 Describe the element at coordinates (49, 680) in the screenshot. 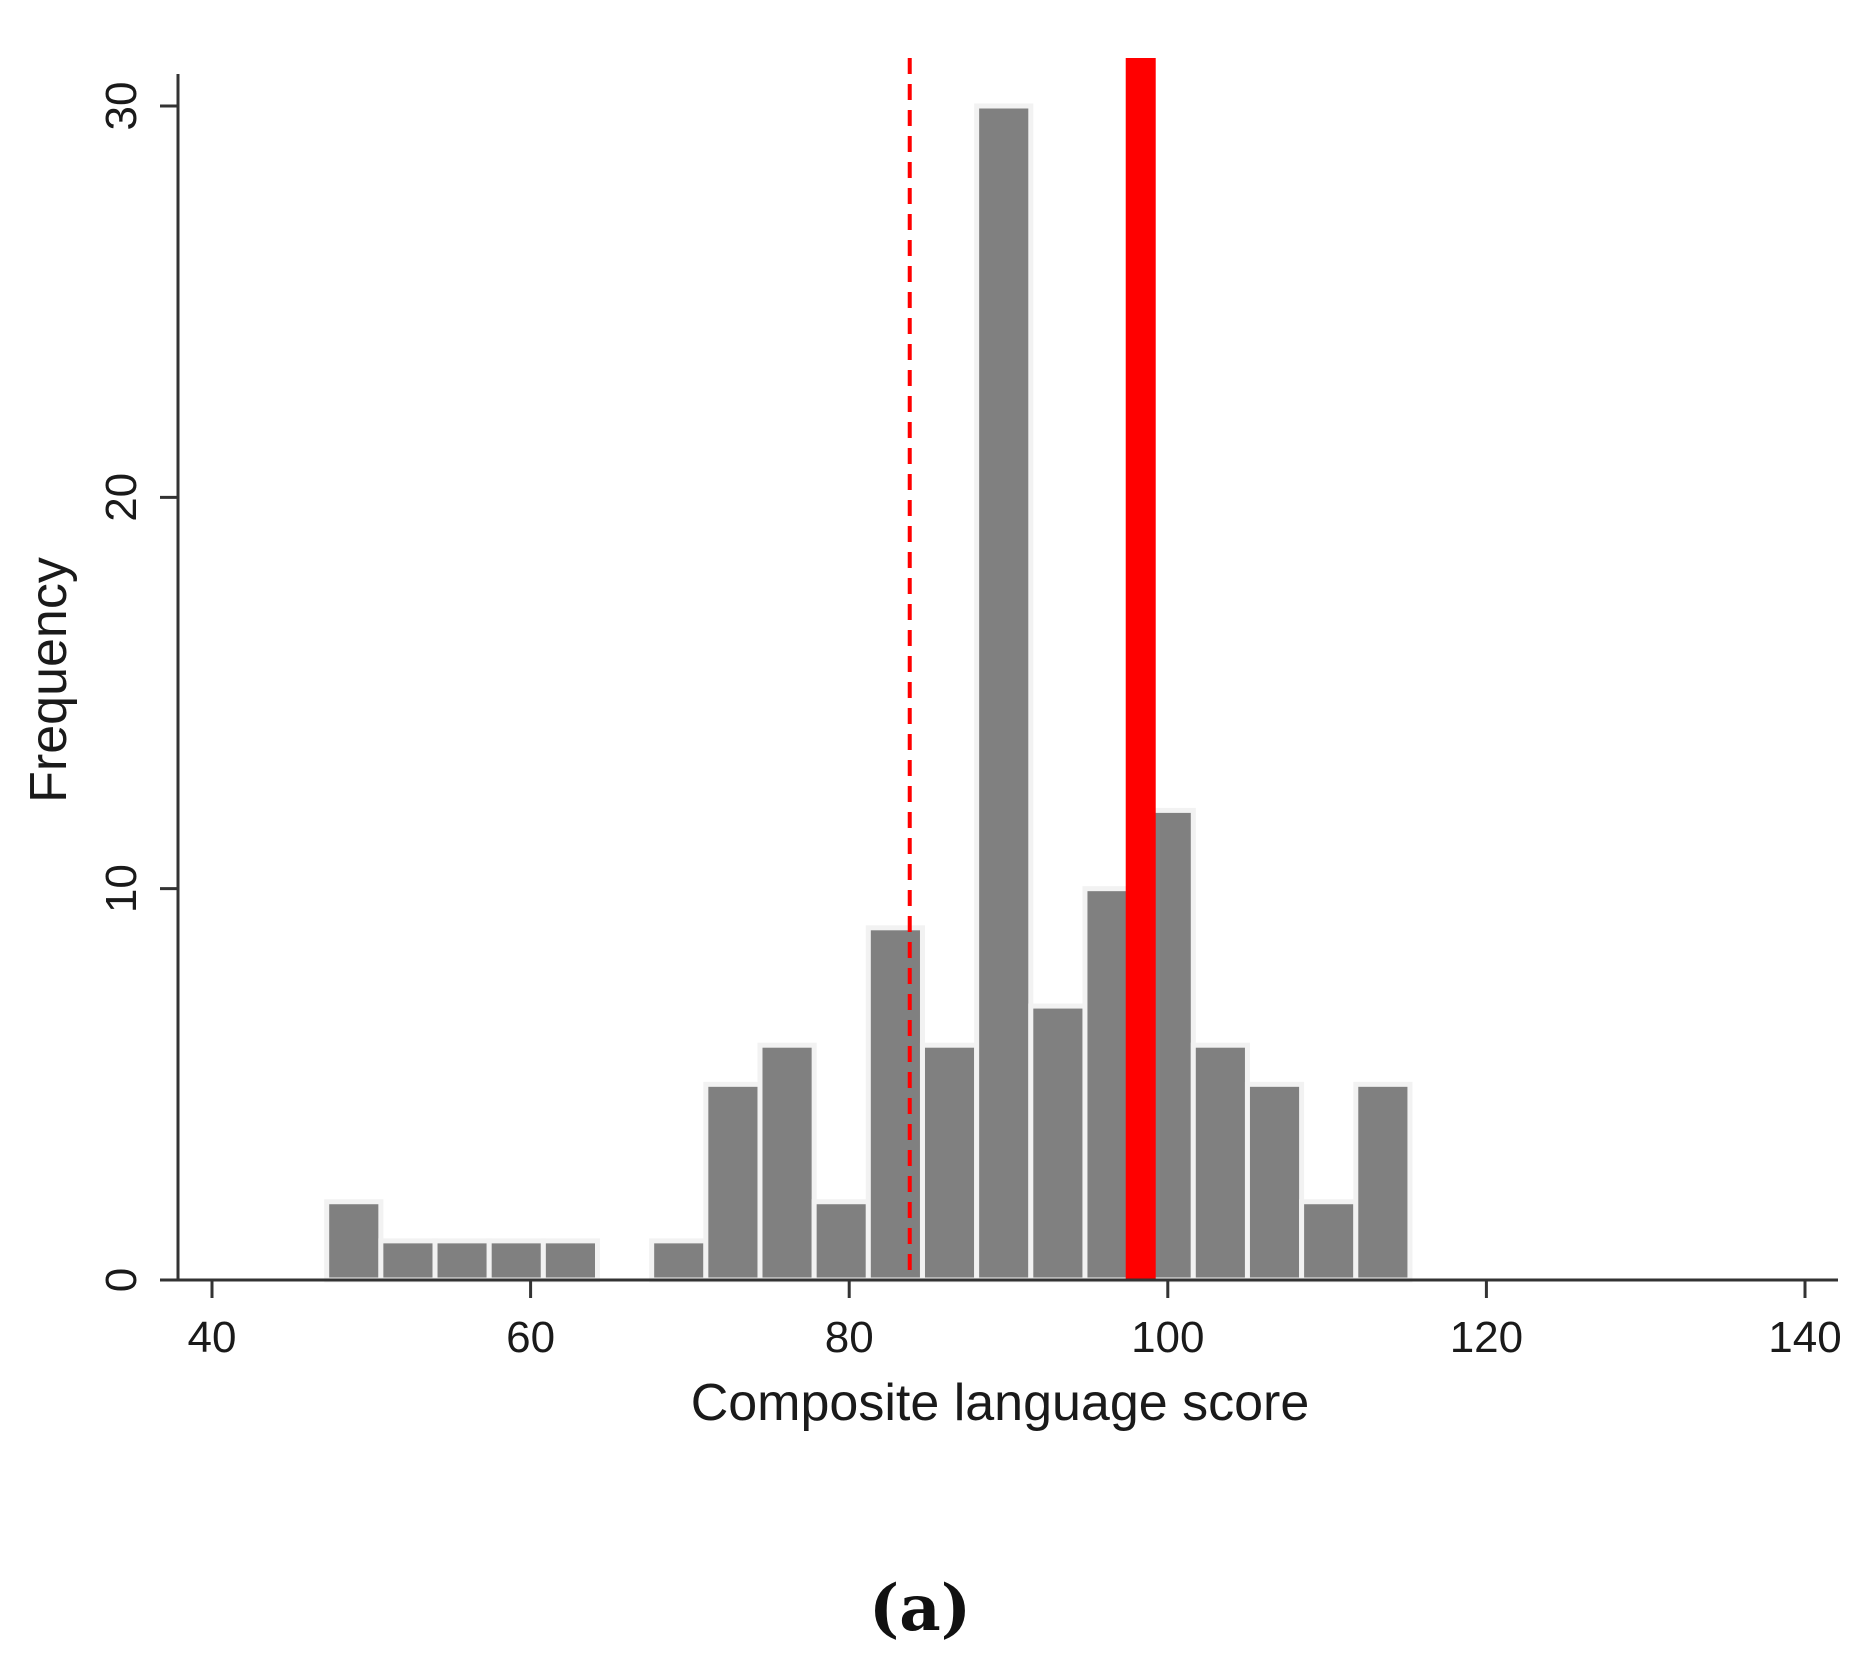

I see `y-axis-label: Frequency` at that location.